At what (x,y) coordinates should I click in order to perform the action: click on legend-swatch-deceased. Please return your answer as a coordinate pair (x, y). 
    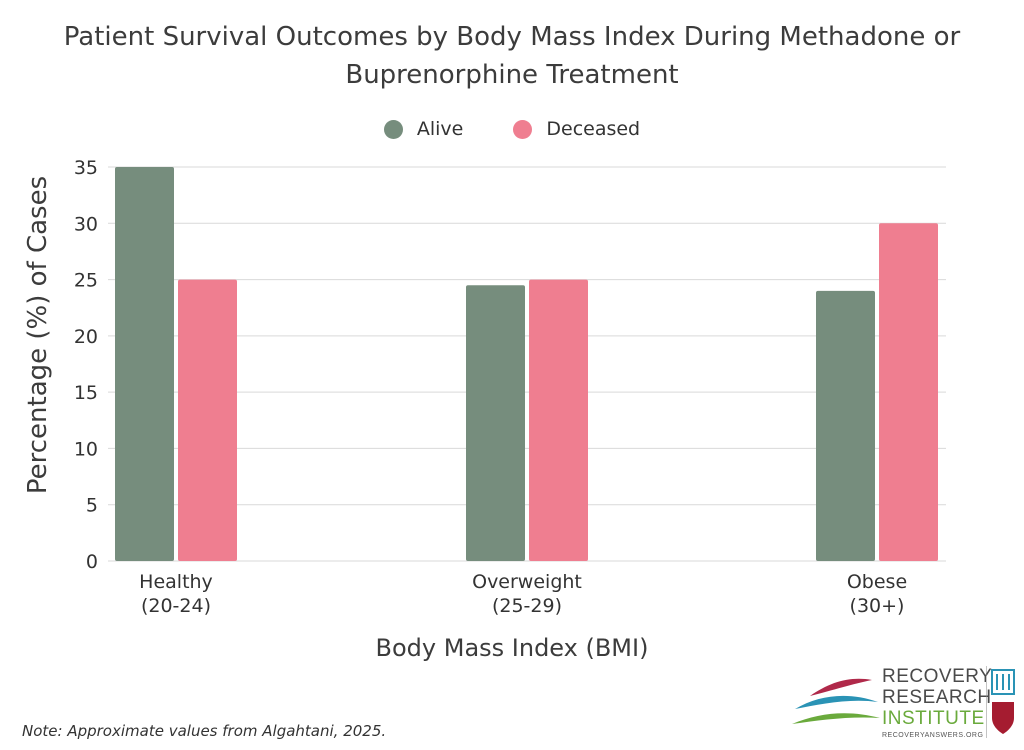
    Looking at the image, I should click on (523, 129).